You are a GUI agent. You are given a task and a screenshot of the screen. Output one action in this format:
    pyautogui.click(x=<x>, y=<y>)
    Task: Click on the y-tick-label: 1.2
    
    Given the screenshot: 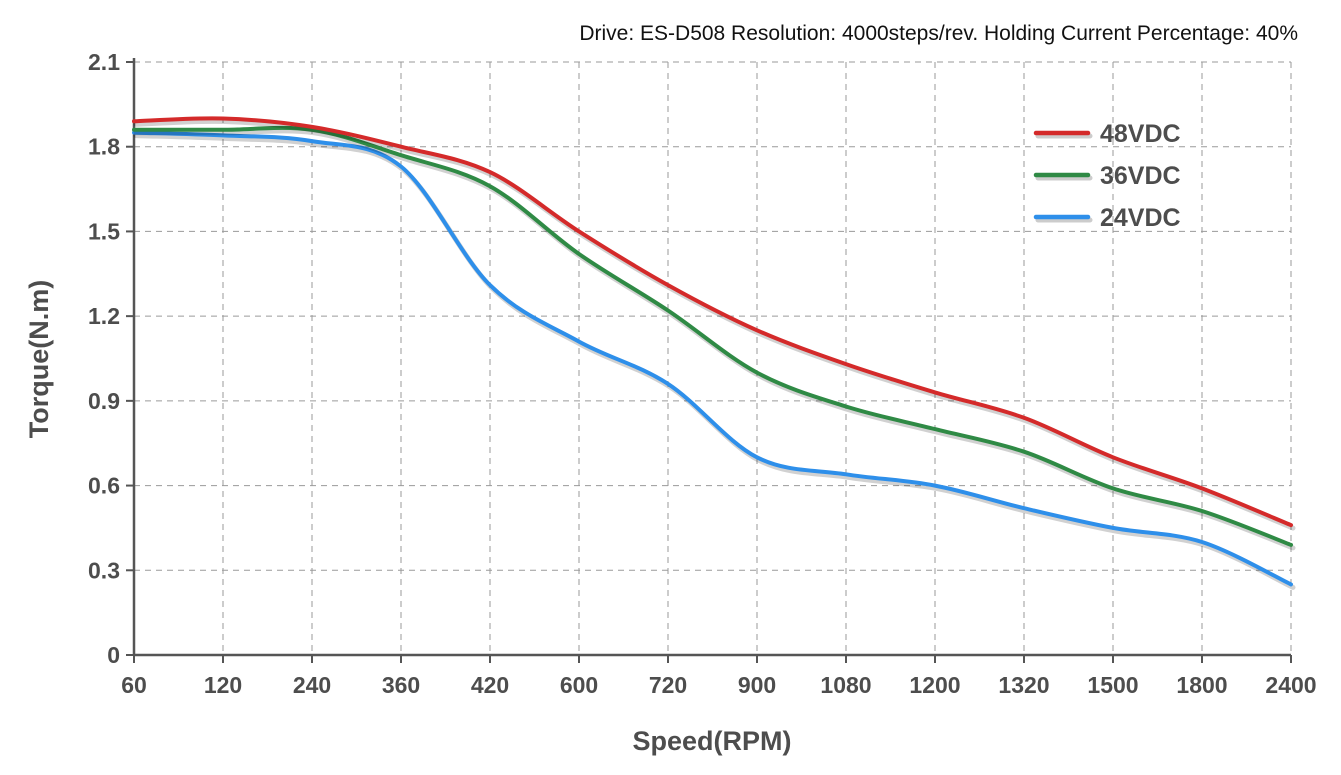 What is the action you would take?
    pyautogui.click(x=104, y=316)
    